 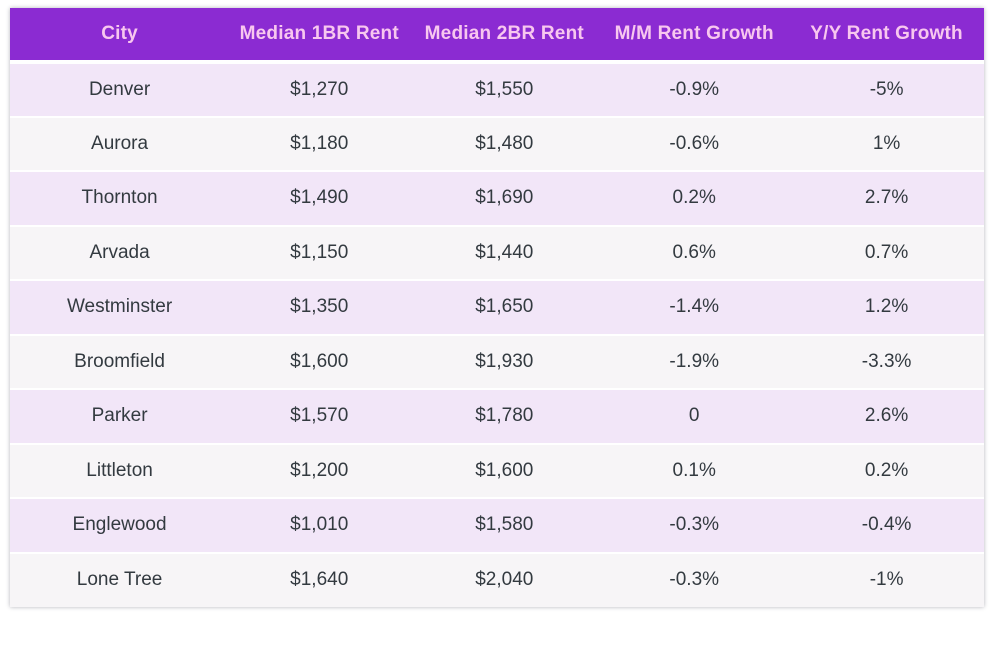 What do you see at coordinates (504, 198) in the screenshot?
I see `value-cell: $1,690` at bounding box center [504, 198].